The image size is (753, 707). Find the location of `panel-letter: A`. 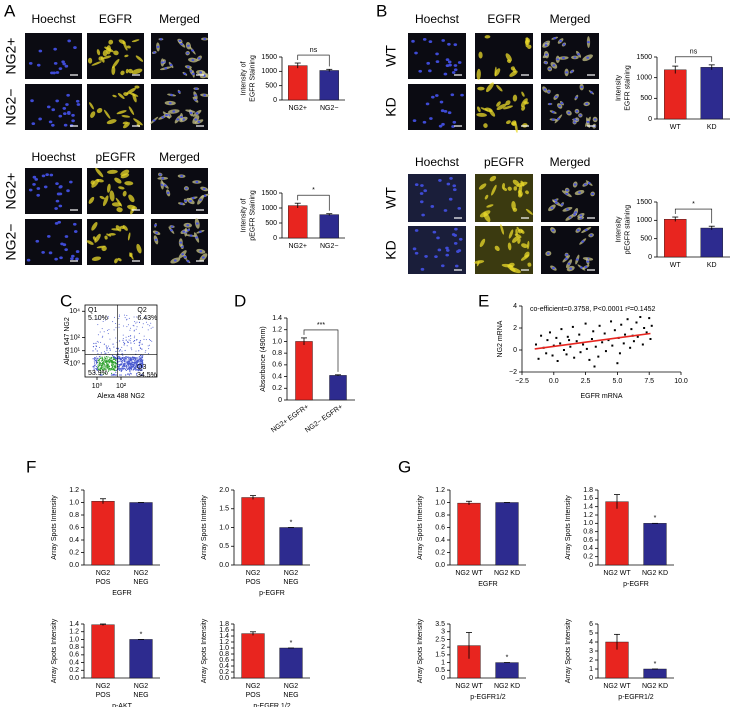

panel-letter: A is located at coordinates (10, 10).